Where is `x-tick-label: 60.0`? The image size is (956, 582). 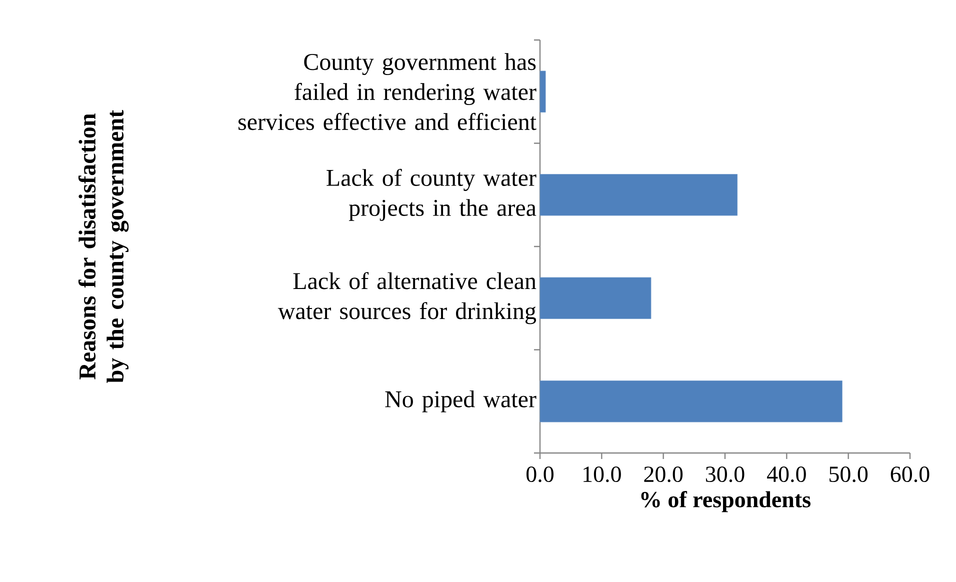
x-tick-label: 60.0 is located at coordinates (910, 474).